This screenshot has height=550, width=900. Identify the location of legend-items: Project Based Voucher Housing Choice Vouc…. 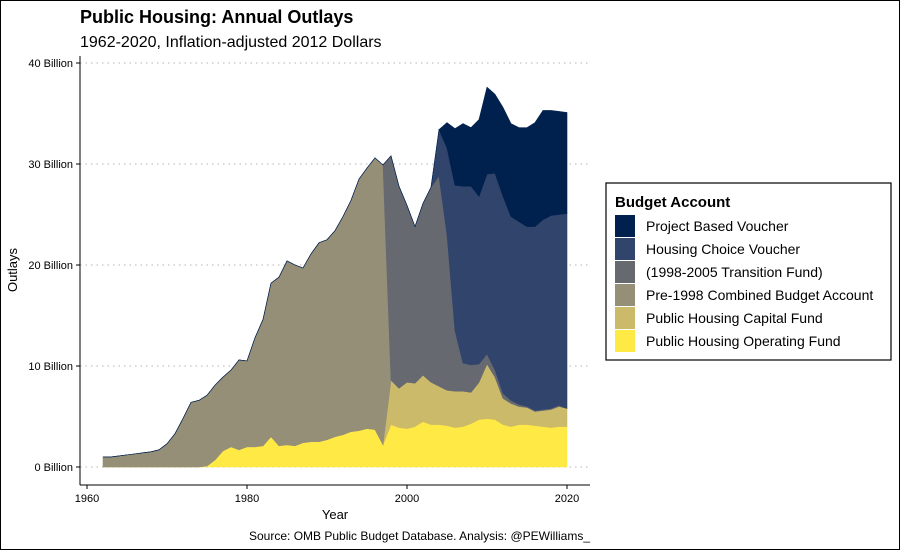
(744, 283).